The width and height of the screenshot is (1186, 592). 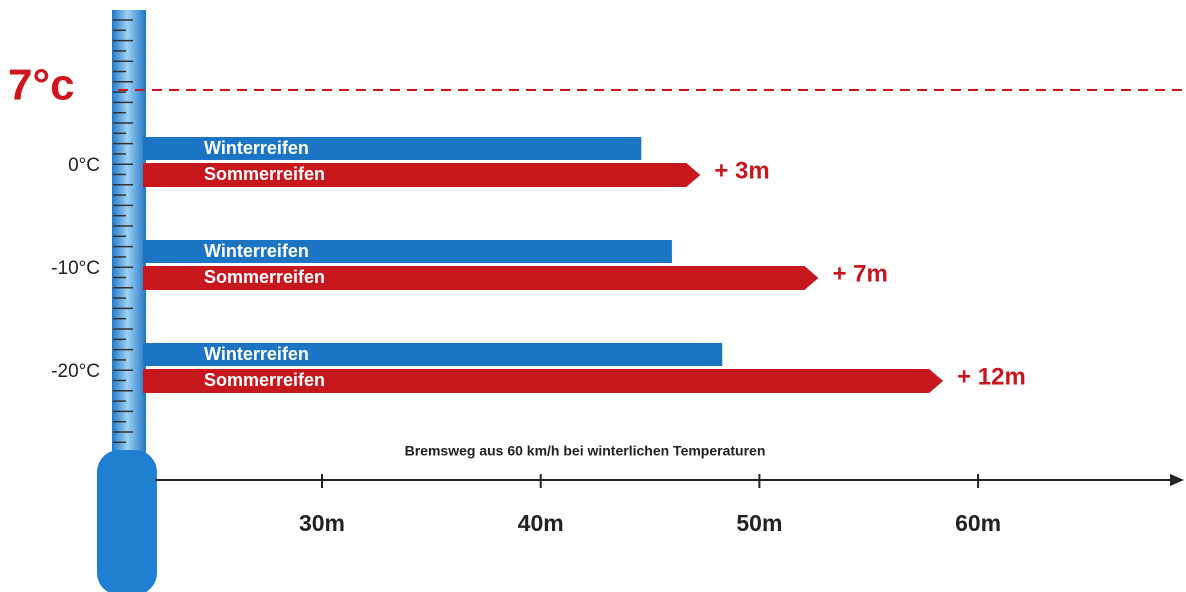 What do you see at coordinates (1177, 480) in the screenshot?
I see `x-axis-arrow` at bounding box center [1177, 480].